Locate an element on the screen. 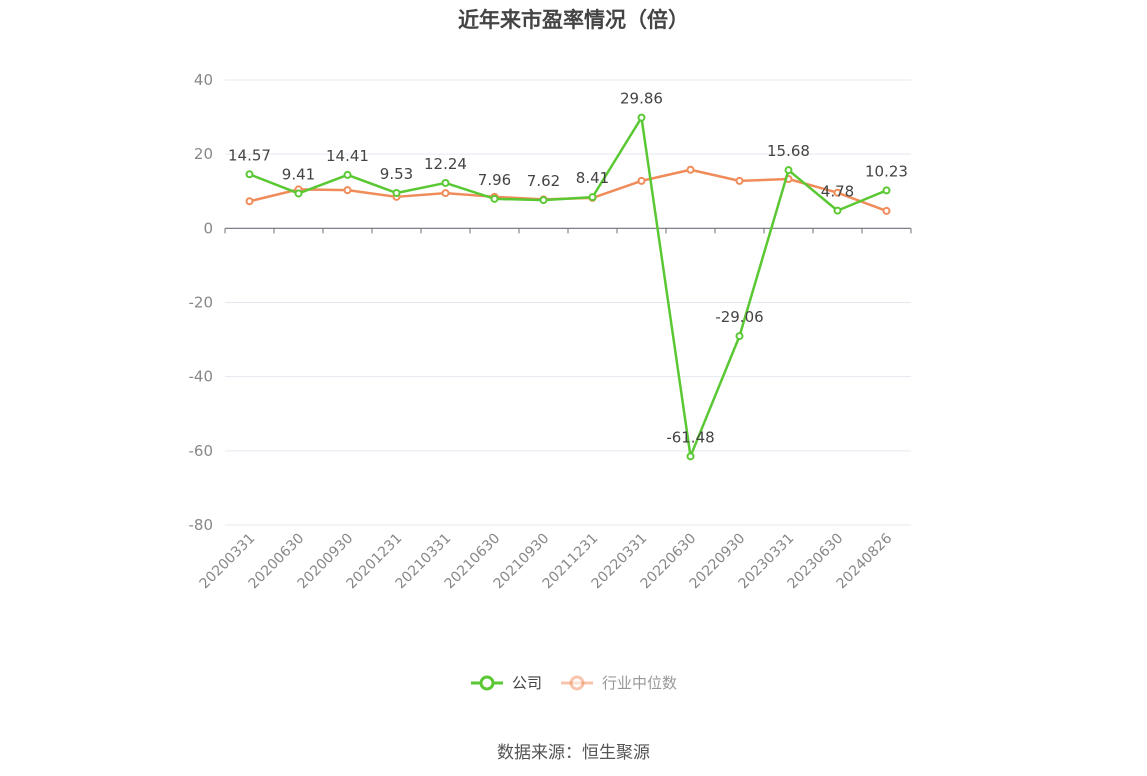 Image resolution: width=1147 pixels, height=776 pixels. y-tick-label: -20 is located at coordinates (201, 303).